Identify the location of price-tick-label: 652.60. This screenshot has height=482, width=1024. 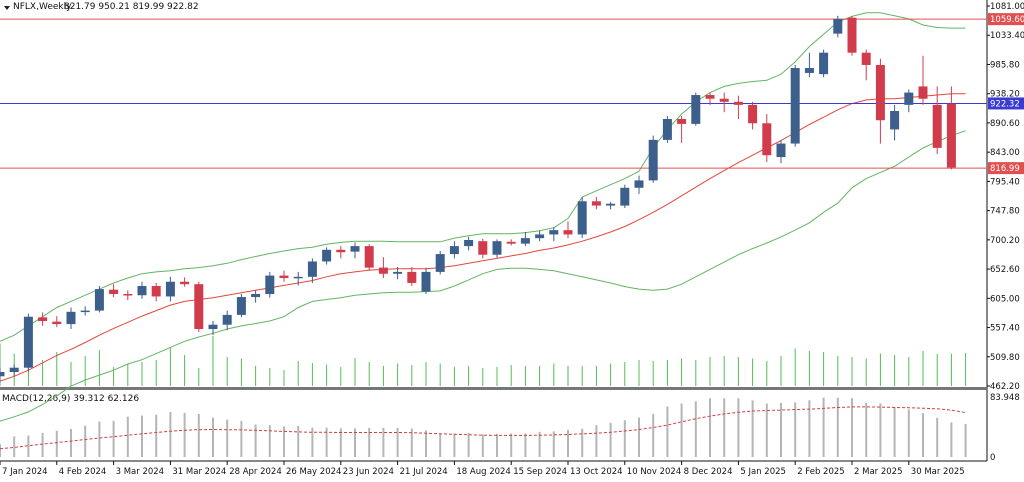
(1005, 270).